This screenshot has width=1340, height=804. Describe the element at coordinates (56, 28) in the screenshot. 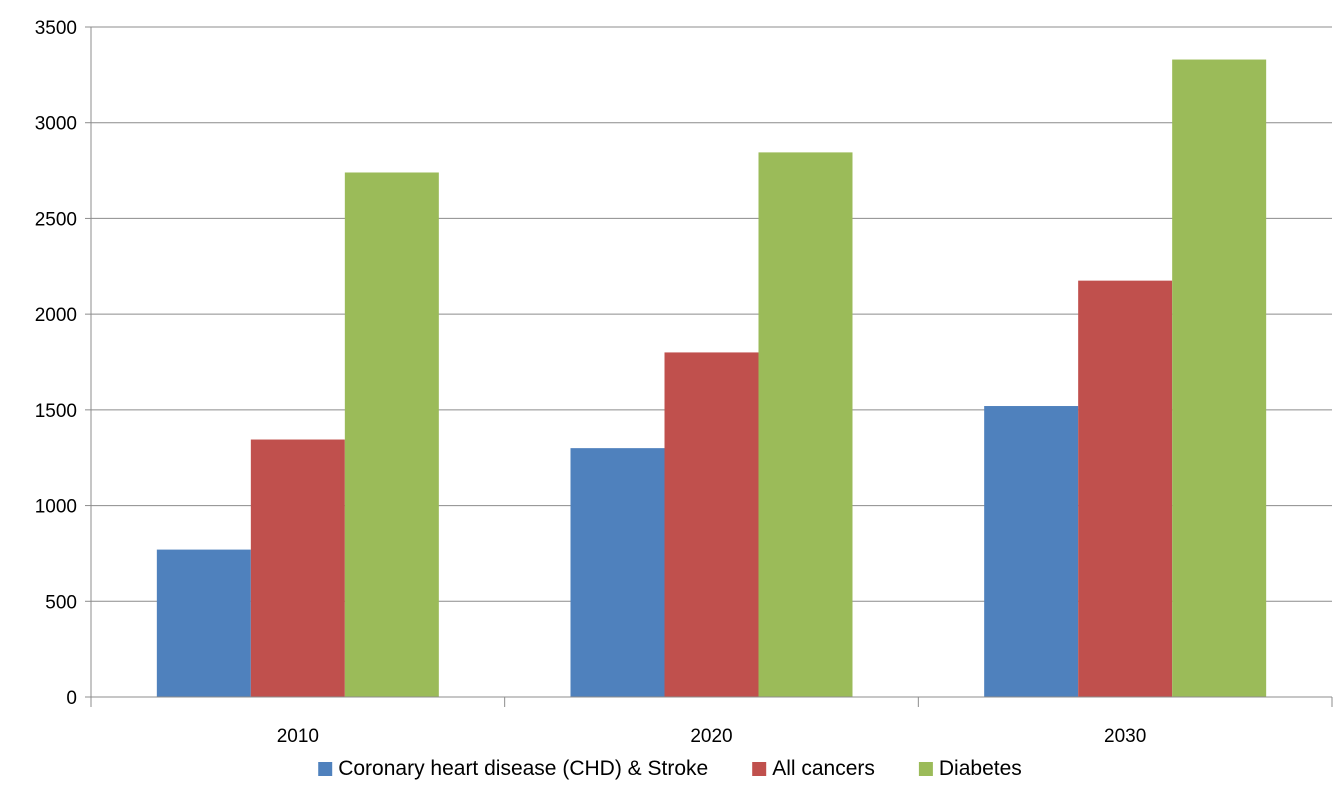

I see `y-tick-label-3500: 3500` at that location.